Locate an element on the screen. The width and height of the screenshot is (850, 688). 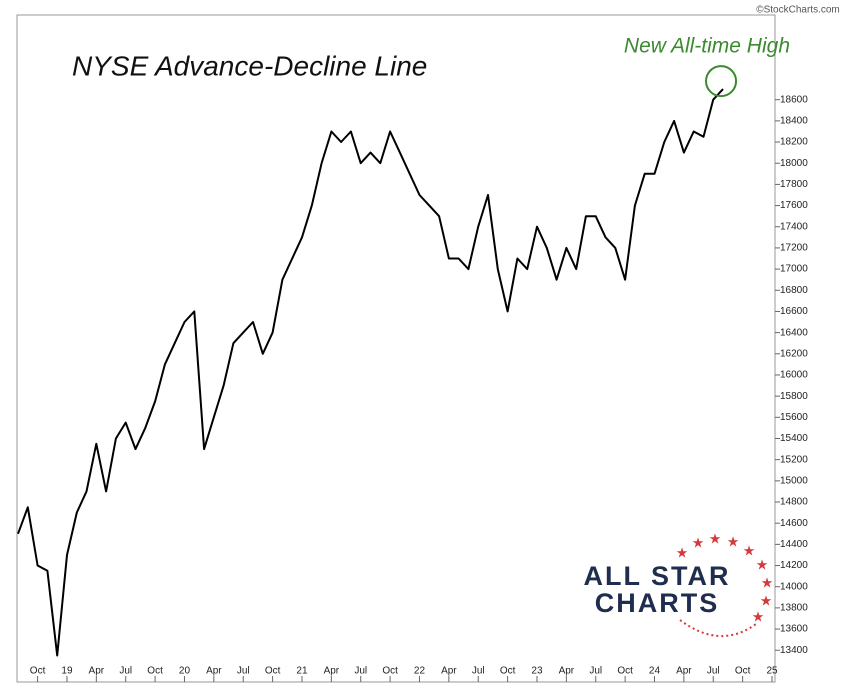
y-tick-label: 16200 is located at coordinates (794, 353).